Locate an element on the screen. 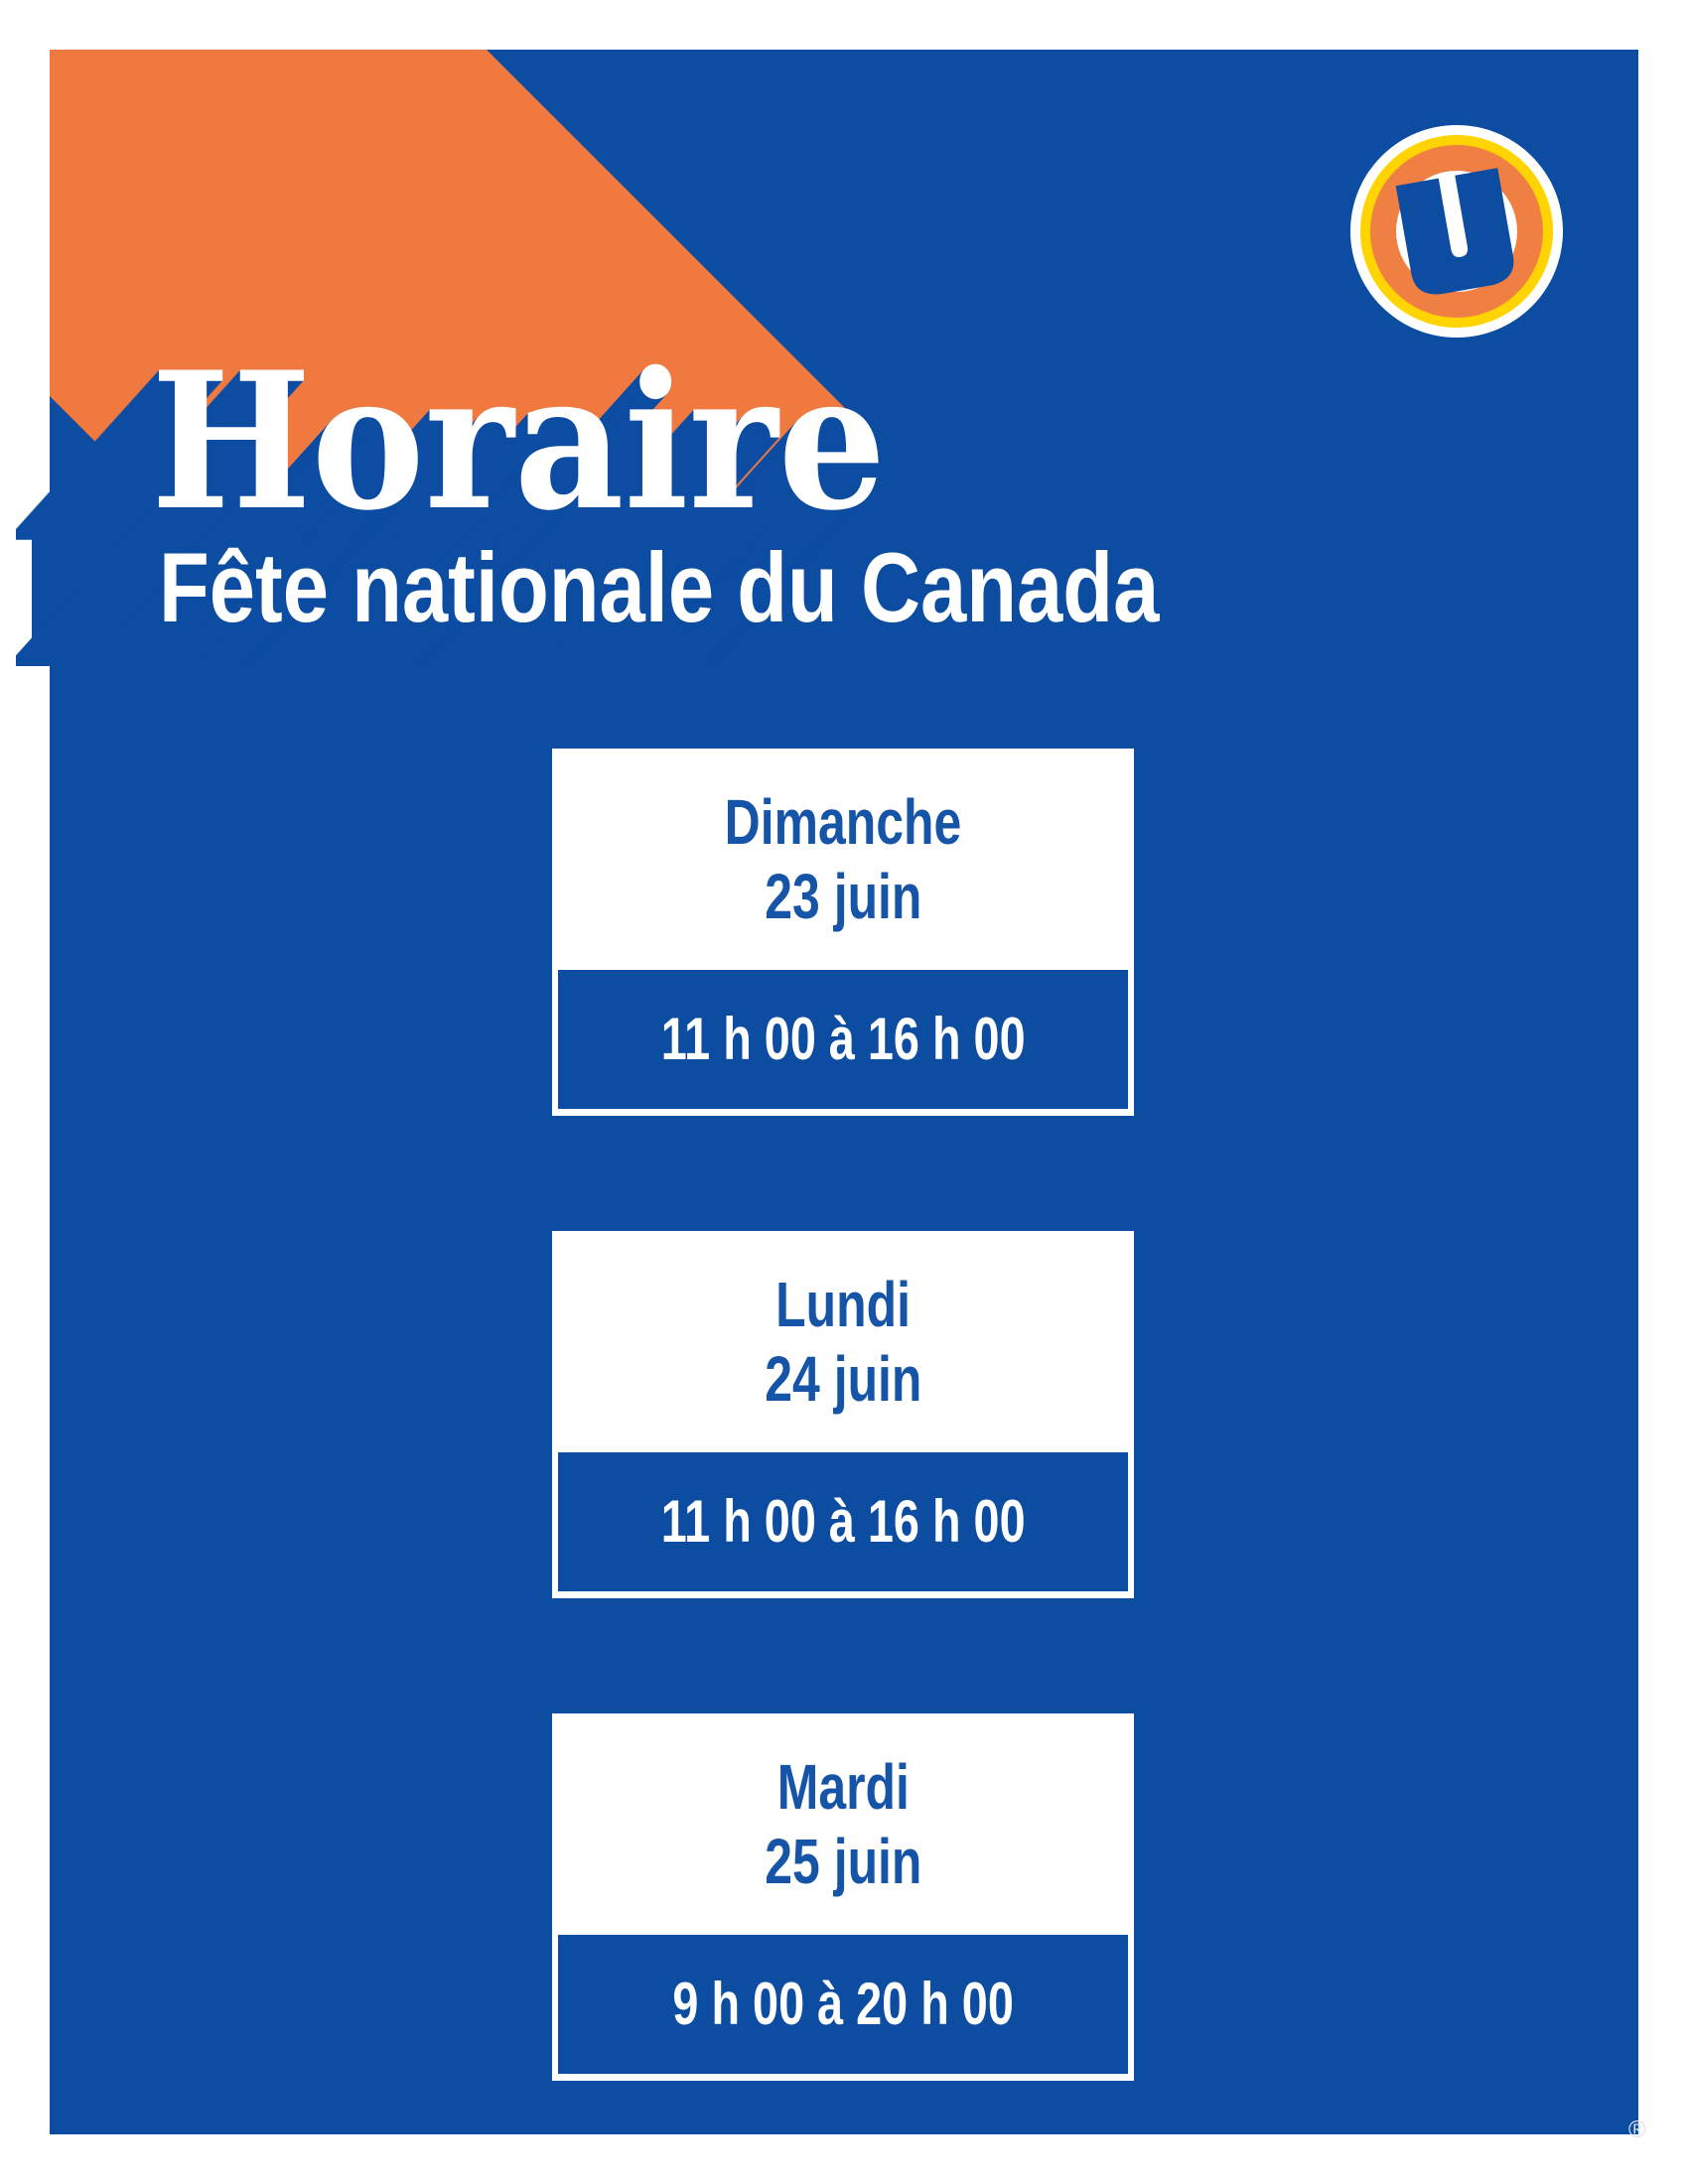  day-name: Lundi is located at coordinates (843, 1305).